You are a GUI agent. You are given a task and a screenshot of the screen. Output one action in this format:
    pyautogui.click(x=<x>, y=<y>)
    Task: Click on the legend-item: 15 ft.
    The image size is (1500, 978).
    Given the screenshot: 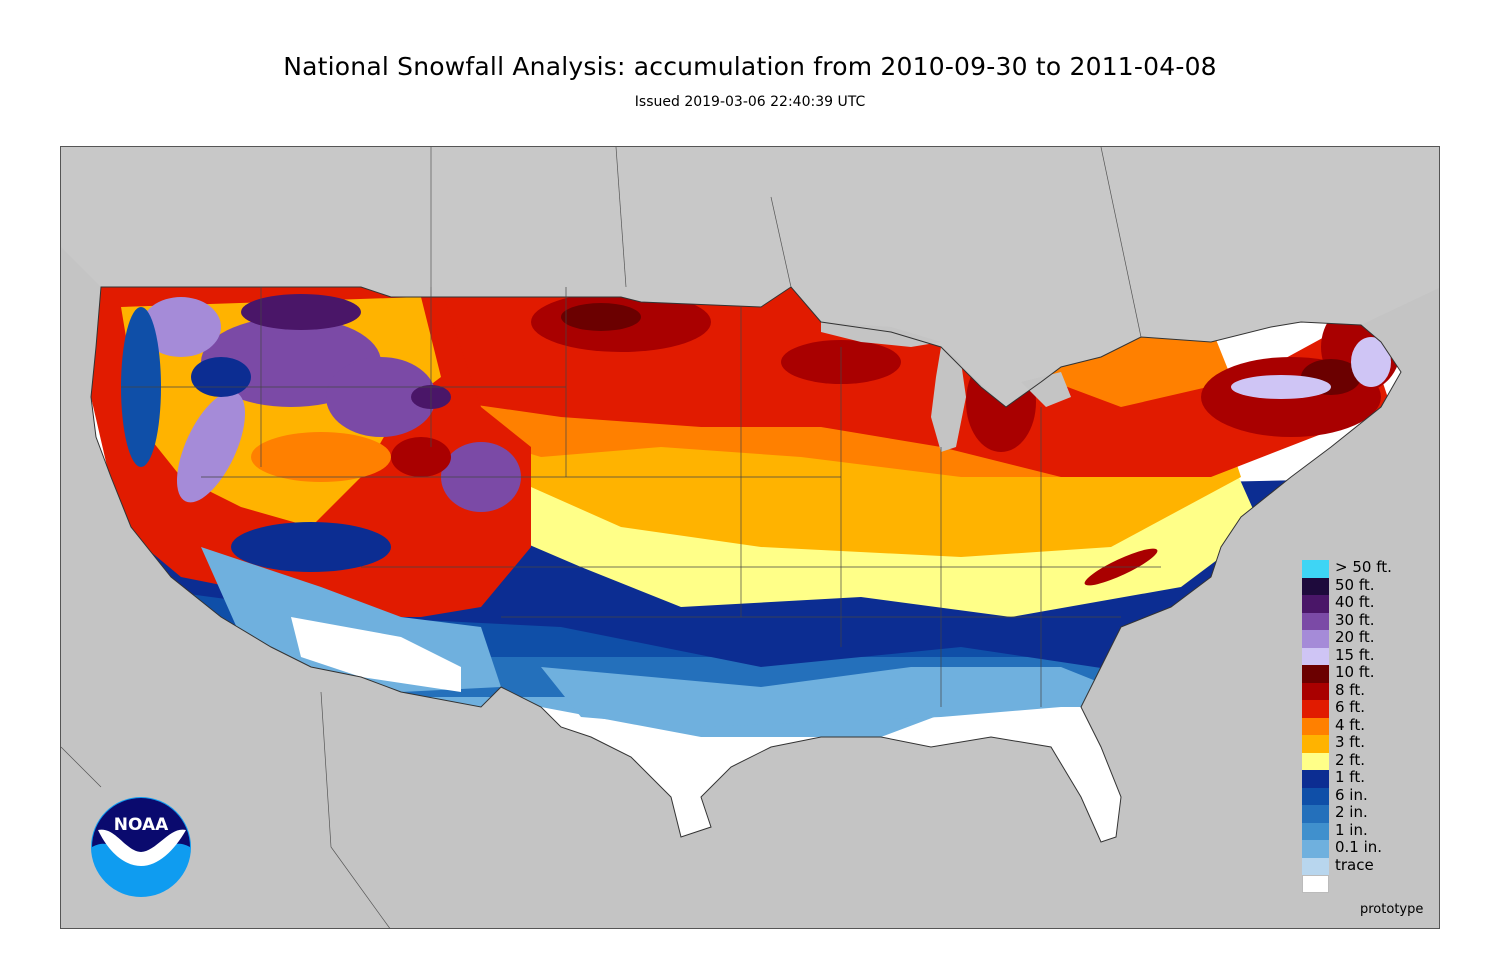 What is the action you would take?
    pyautogui.click(x=1362, y=655)
    